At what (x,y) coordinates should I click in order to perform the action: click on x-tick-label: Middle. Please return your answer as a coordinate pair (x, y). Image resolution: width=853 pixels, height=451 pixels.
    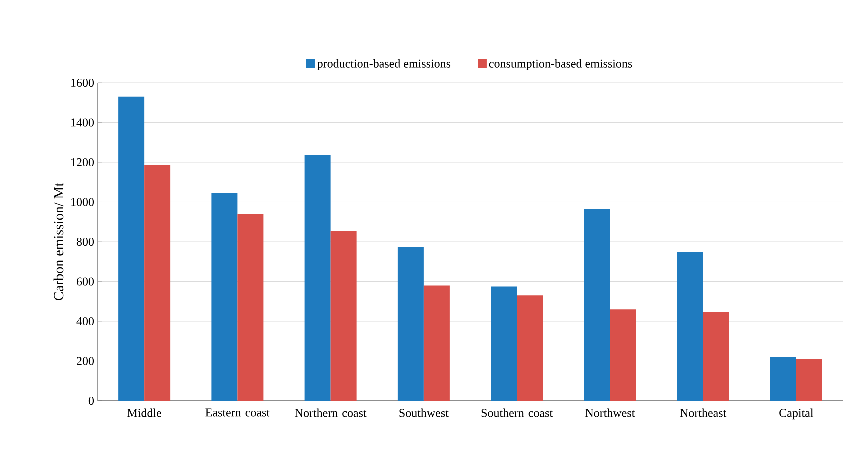
    Looking at the image, I should click on (145, 413).